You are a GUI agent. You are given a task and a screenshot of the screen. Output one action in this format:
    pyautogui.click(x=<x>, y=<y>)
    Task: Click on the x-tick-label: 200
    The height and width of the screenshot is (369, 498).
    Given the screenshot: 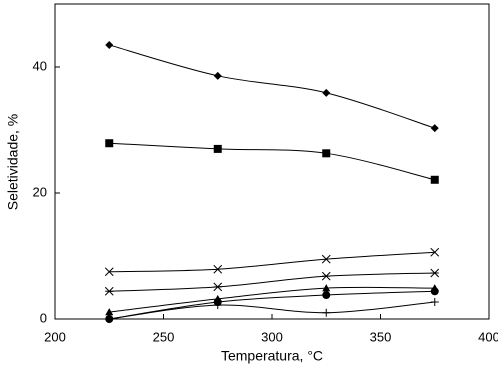 What is the action you would take?
    pyautogui.click(x=55, y=336)
    